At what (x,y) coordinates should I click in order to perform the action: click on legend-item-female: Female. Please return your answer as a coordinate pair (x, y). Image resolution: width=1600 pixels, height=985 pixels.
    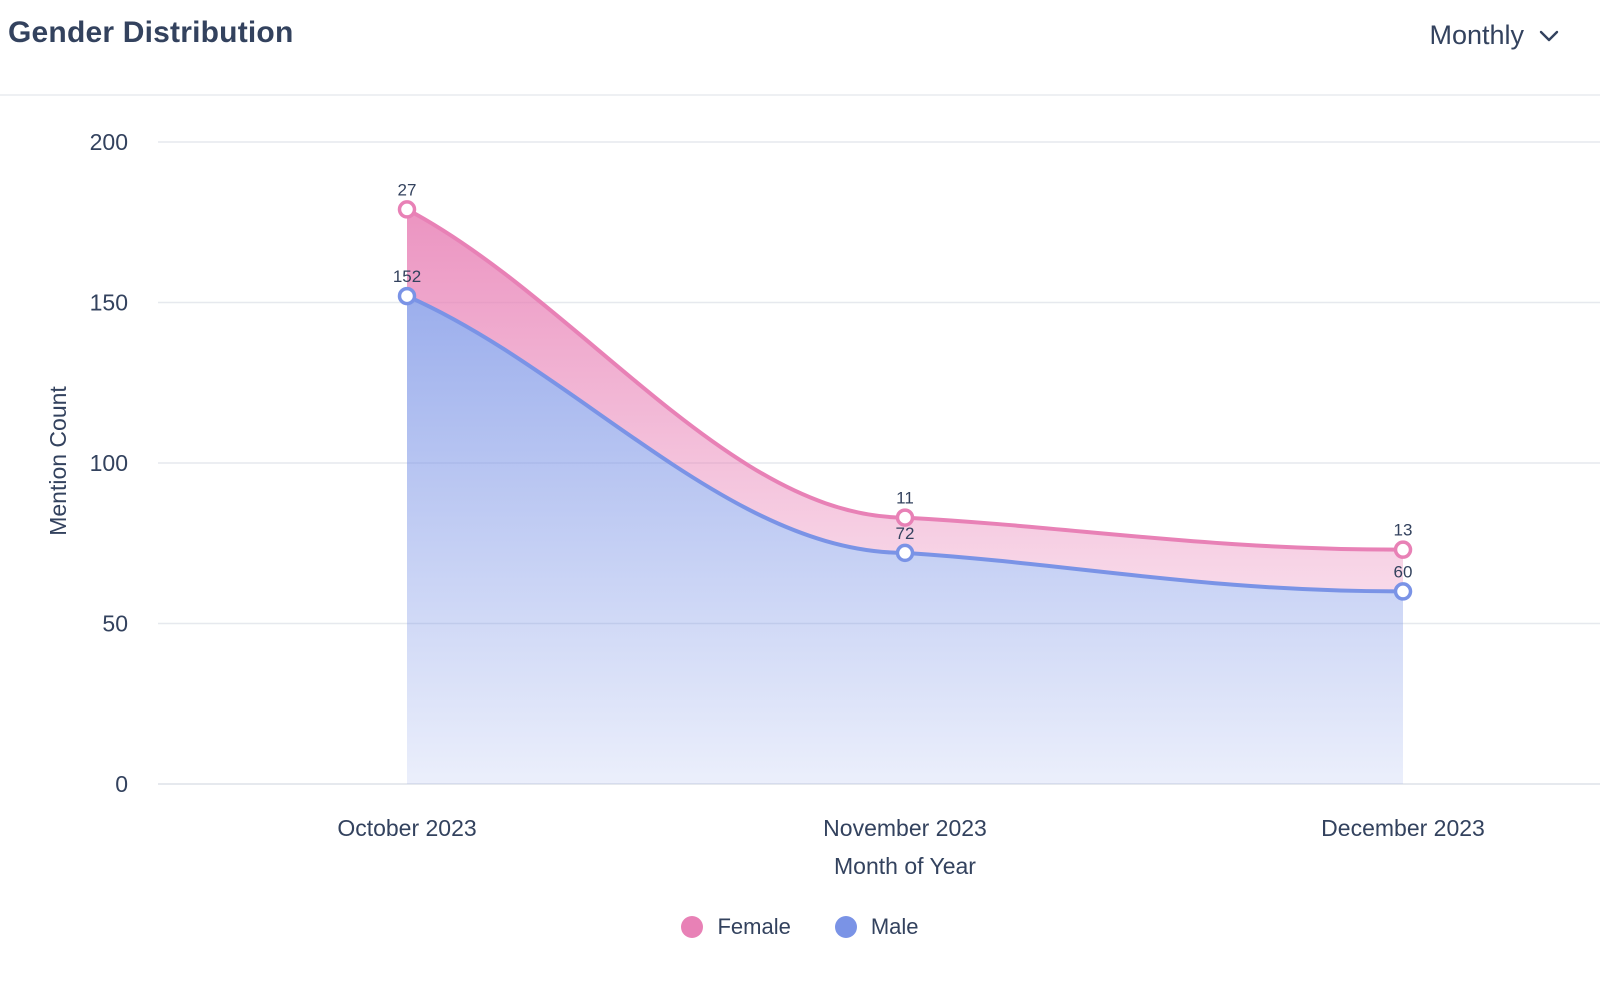
    Looking at the image, I should click on (736, 927).